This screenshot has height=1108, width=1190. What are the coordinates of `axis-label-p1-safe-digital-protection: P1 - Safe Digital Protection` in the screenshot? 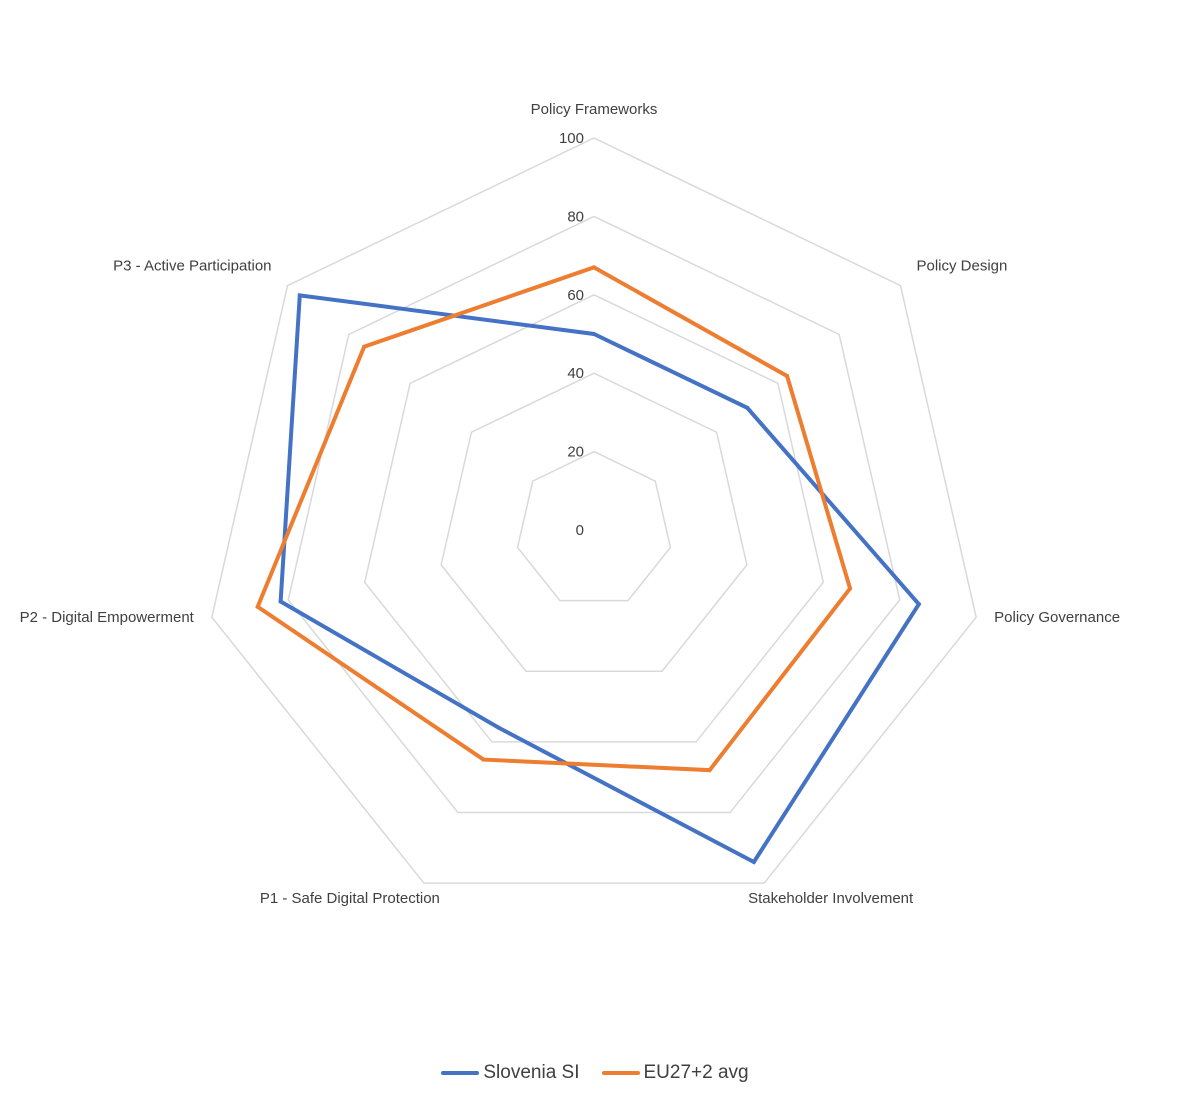 It's located at (350, 898).